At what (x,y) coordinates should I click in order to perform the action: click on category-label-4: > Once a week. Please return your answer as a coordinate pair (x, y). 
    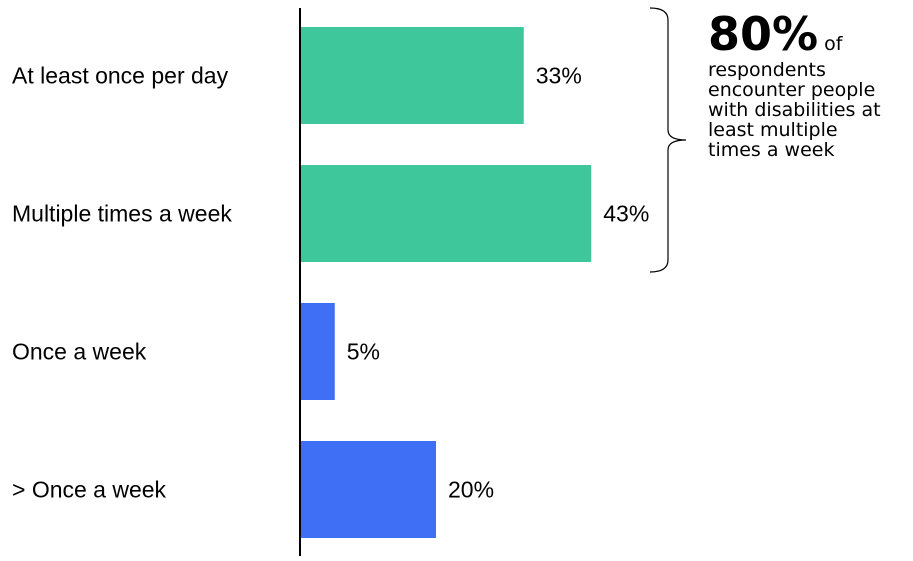
    Looking at the image, I should click on (89, 490).